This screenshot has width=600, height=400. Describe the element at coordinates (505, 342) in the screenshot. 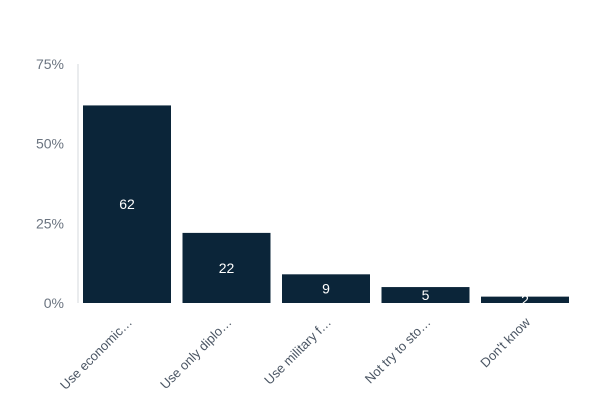

I see `x-category-label: Don't know` at that location.